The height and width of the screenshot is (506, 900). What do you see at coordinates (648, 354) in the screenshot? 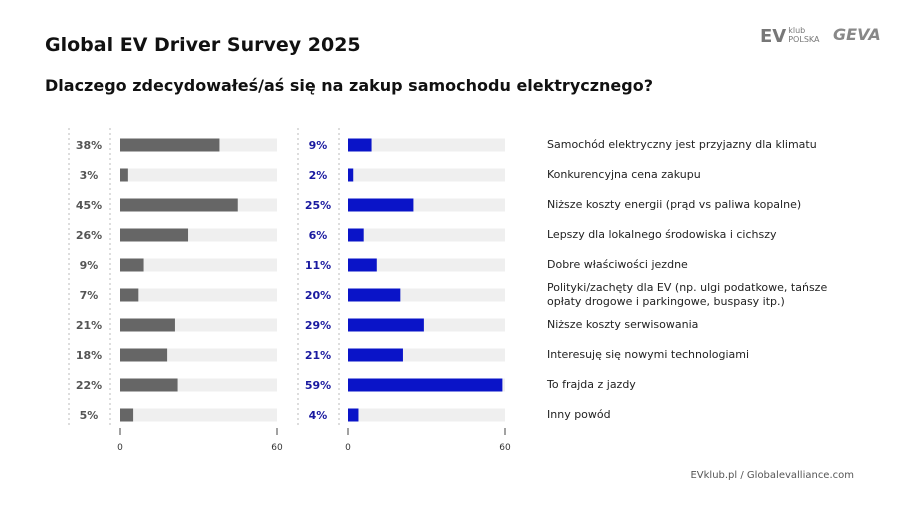
I see `category-label: Interesuję się nowymi technologiami` at bounding box center [648, 354].